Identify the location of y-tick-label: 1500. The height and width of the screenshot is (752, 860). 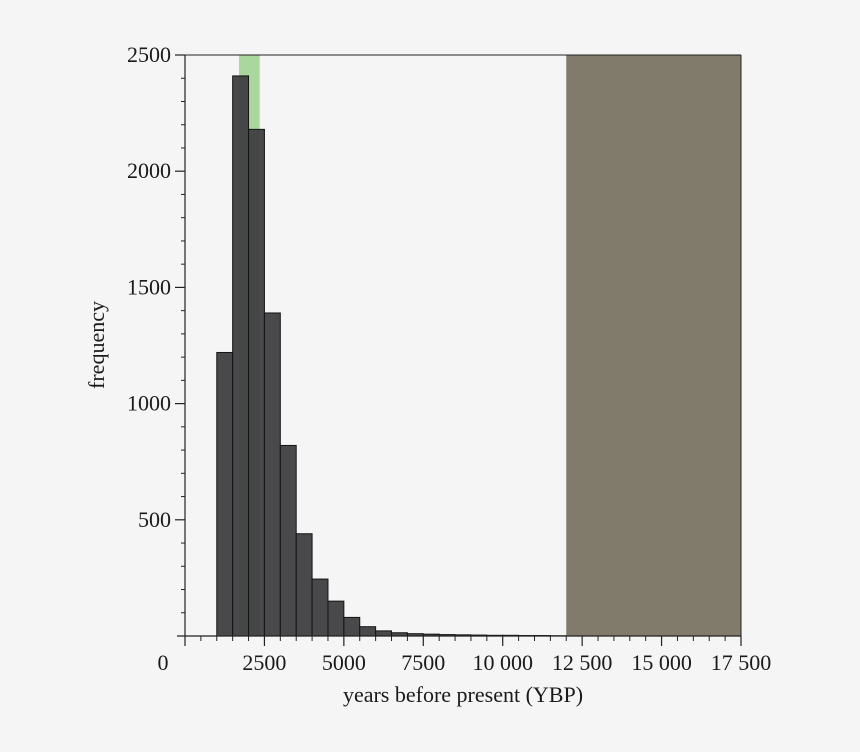
(149, 286).